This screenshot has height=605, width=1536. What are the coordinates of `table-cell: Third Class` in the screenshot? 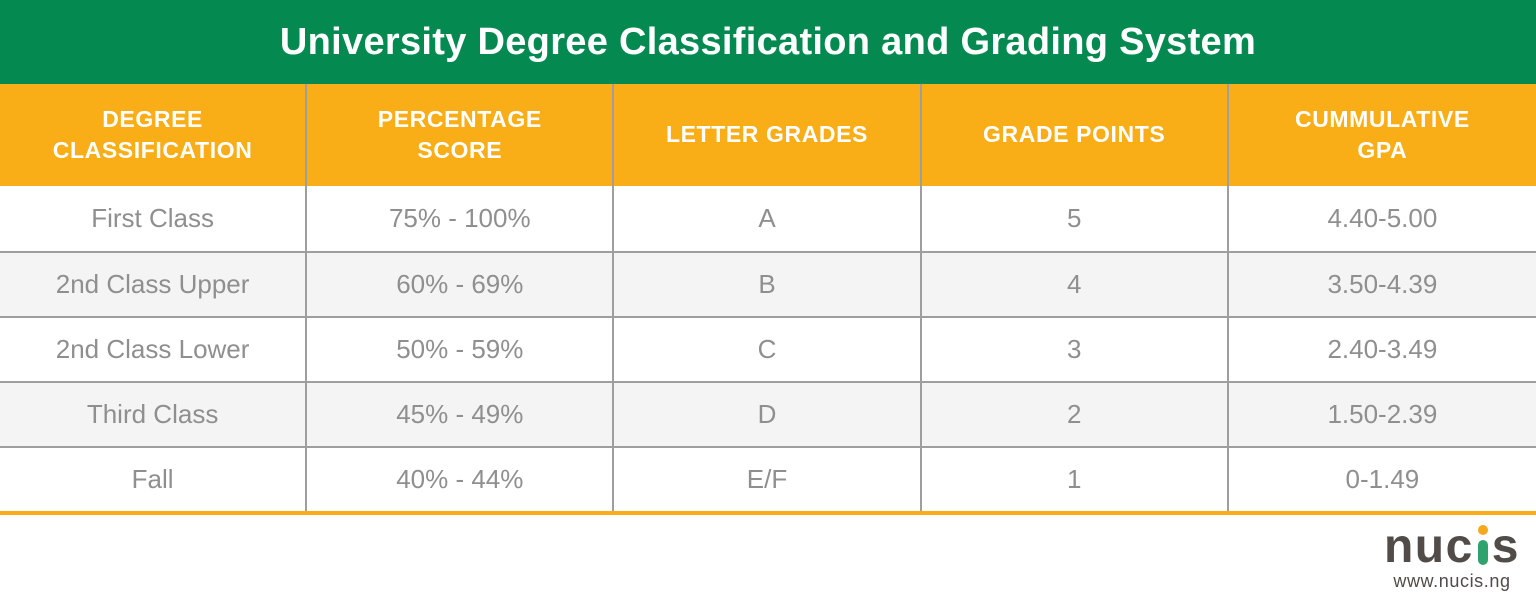 It's located at (154, 414).